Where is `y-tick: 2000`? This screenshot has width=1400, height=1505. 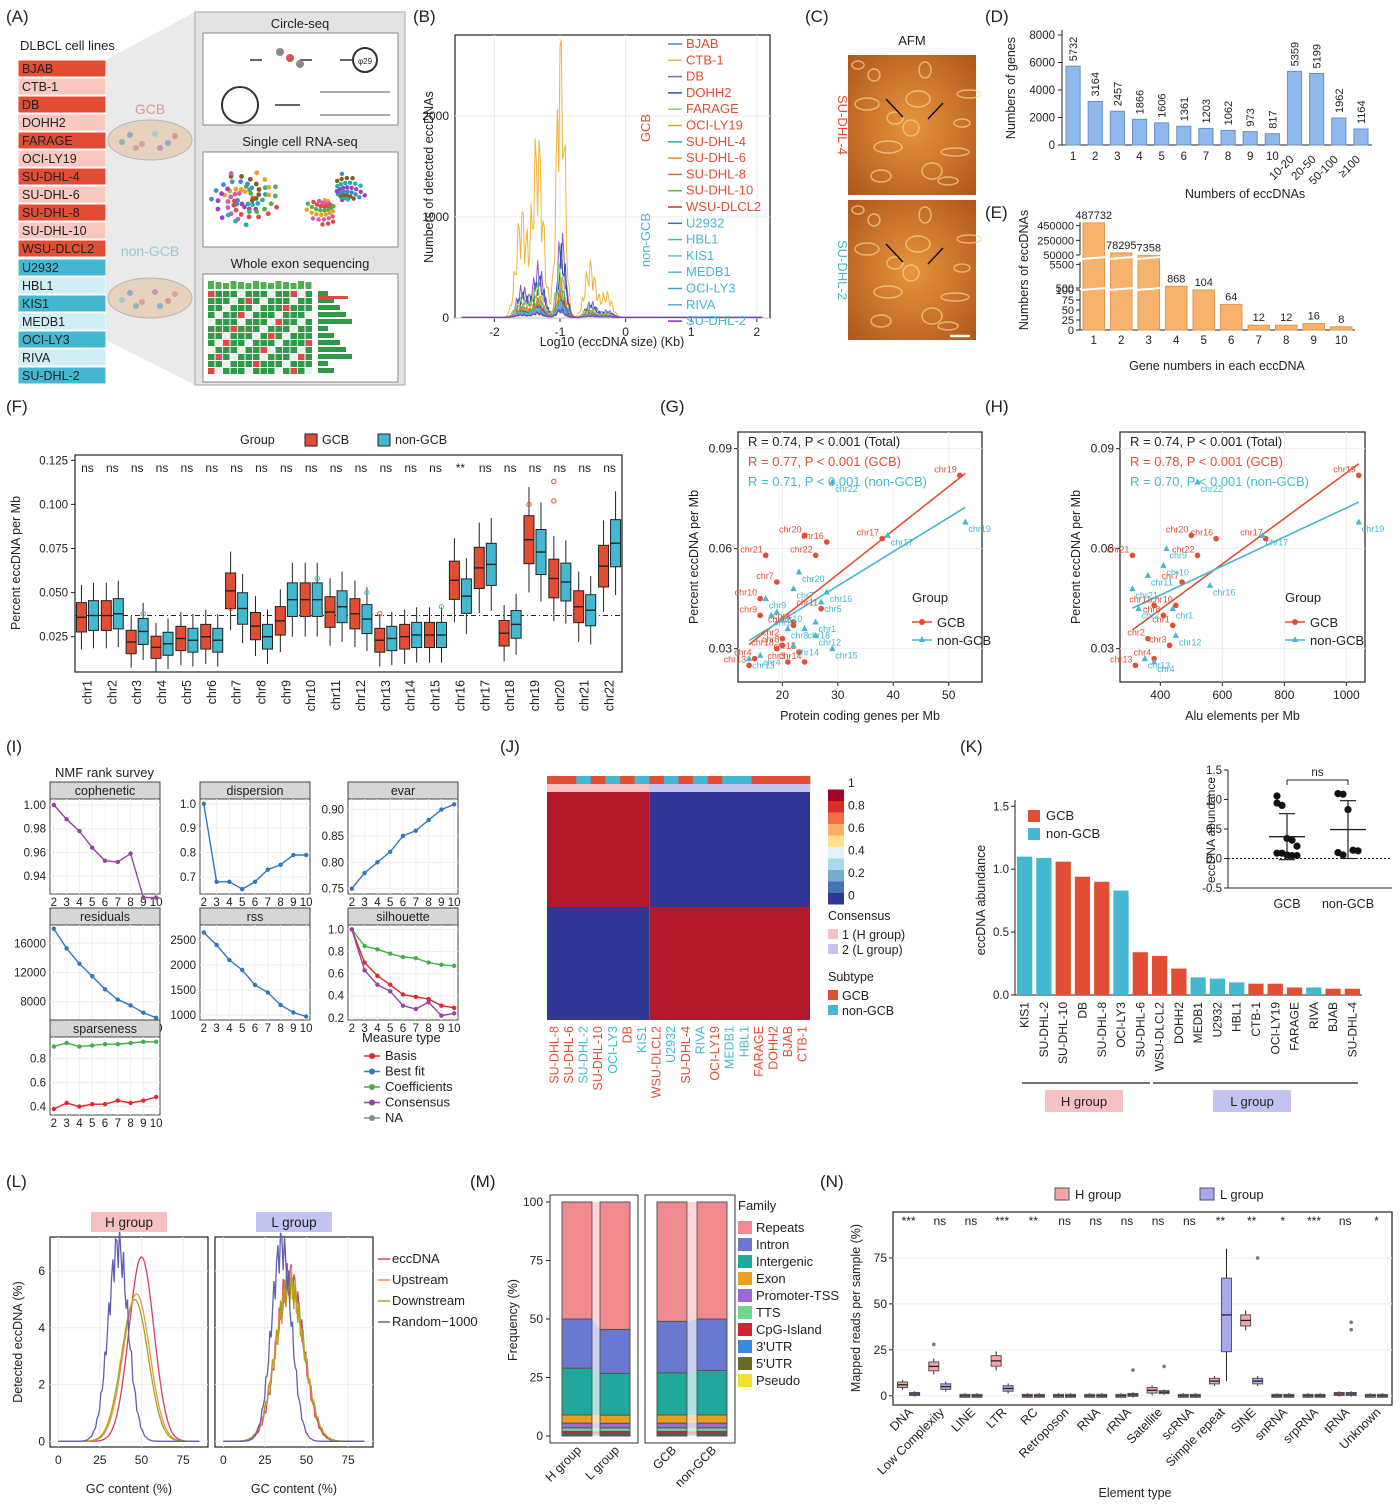 y-tick: 2000 is located at coordinates (1042, 119).